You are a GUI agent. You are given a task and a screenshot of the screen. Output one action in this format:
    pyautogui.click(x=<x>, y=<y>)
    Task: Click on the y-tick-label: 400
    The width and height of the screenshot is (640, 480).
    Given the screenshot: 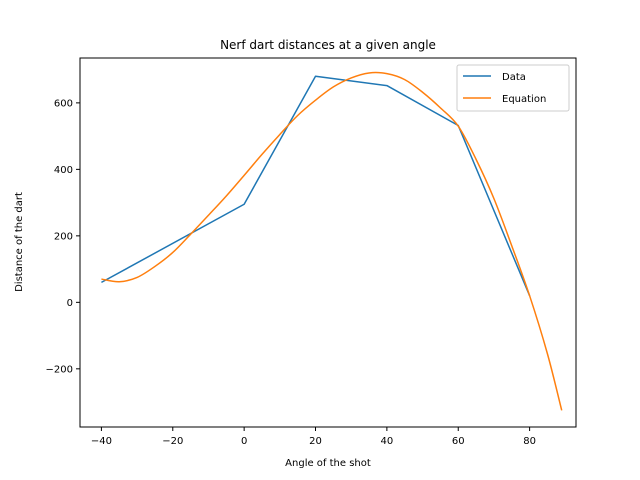 What is the action you would take?
    pyautogui.click(x=63, y=170)
    